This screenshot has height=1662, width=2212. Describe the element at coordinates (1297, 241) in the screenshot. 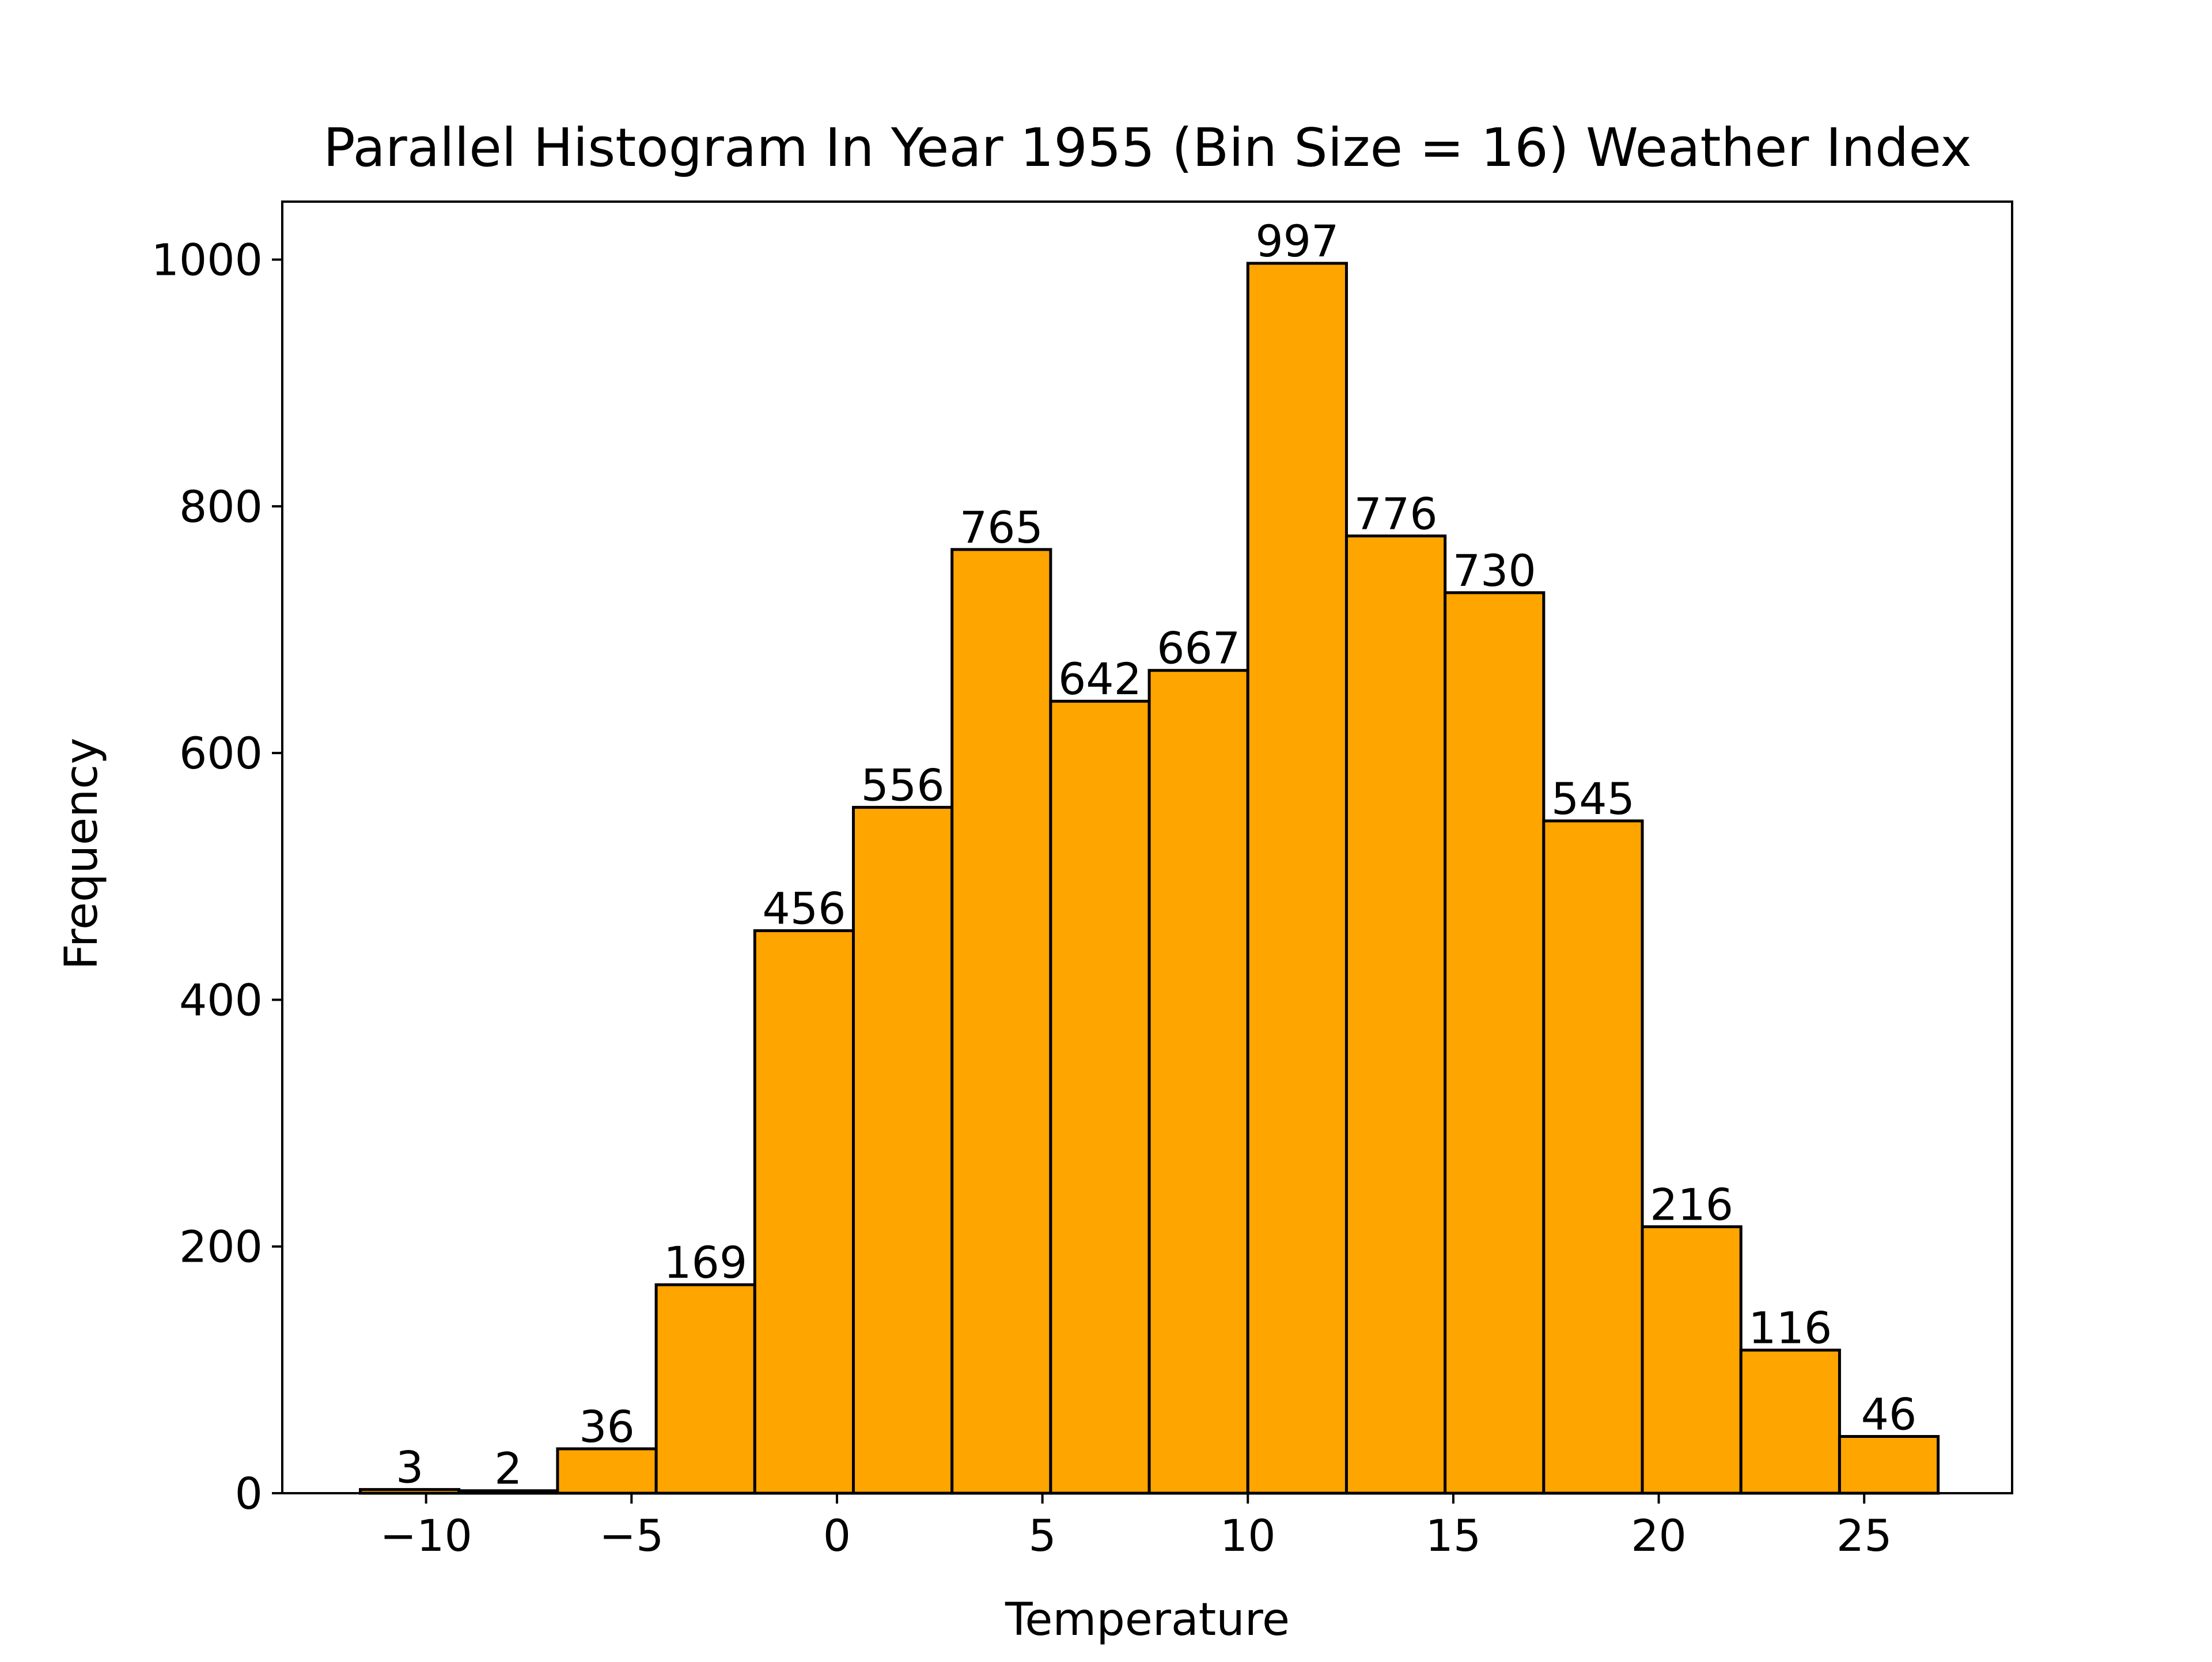

I see `bar-value-label: 997` at that location.